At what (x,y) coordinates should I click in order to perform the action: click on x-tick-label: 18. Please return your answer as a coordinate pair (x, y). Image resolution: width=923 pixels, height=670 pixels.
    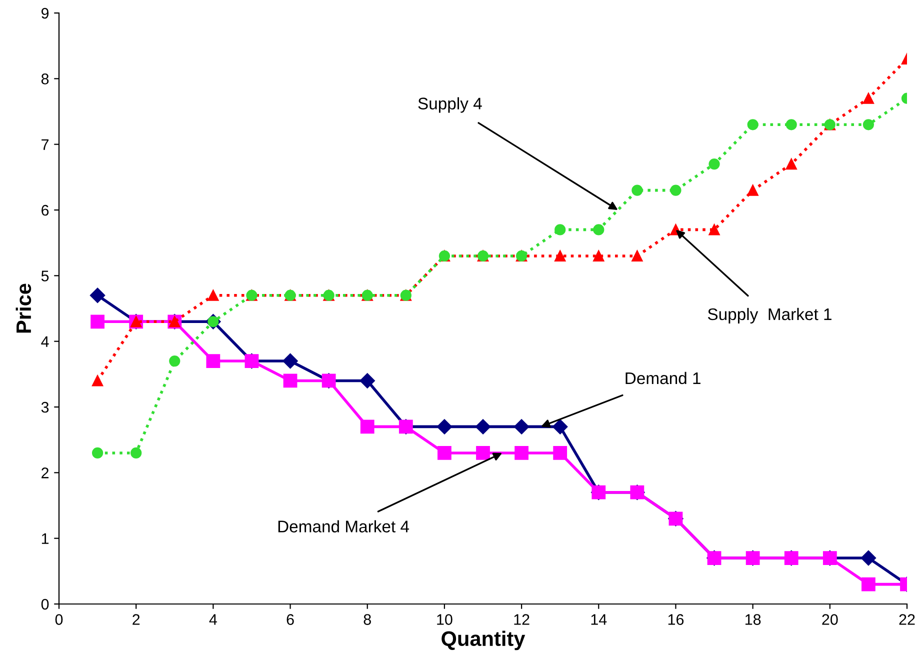
    Looking at the image, I should click on (753, 619).